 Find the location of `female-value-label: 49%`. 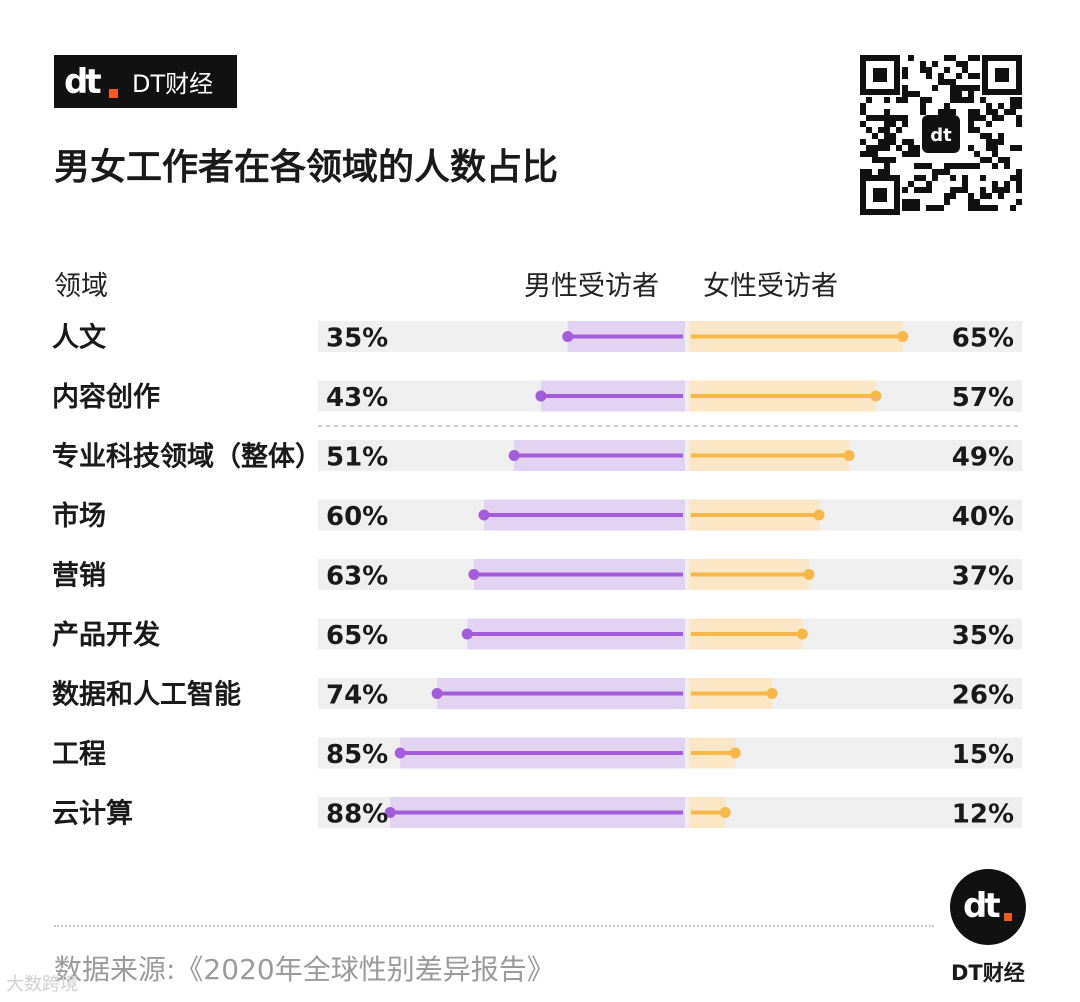

female-value-label: 49% is located at coordinates (983, 458).